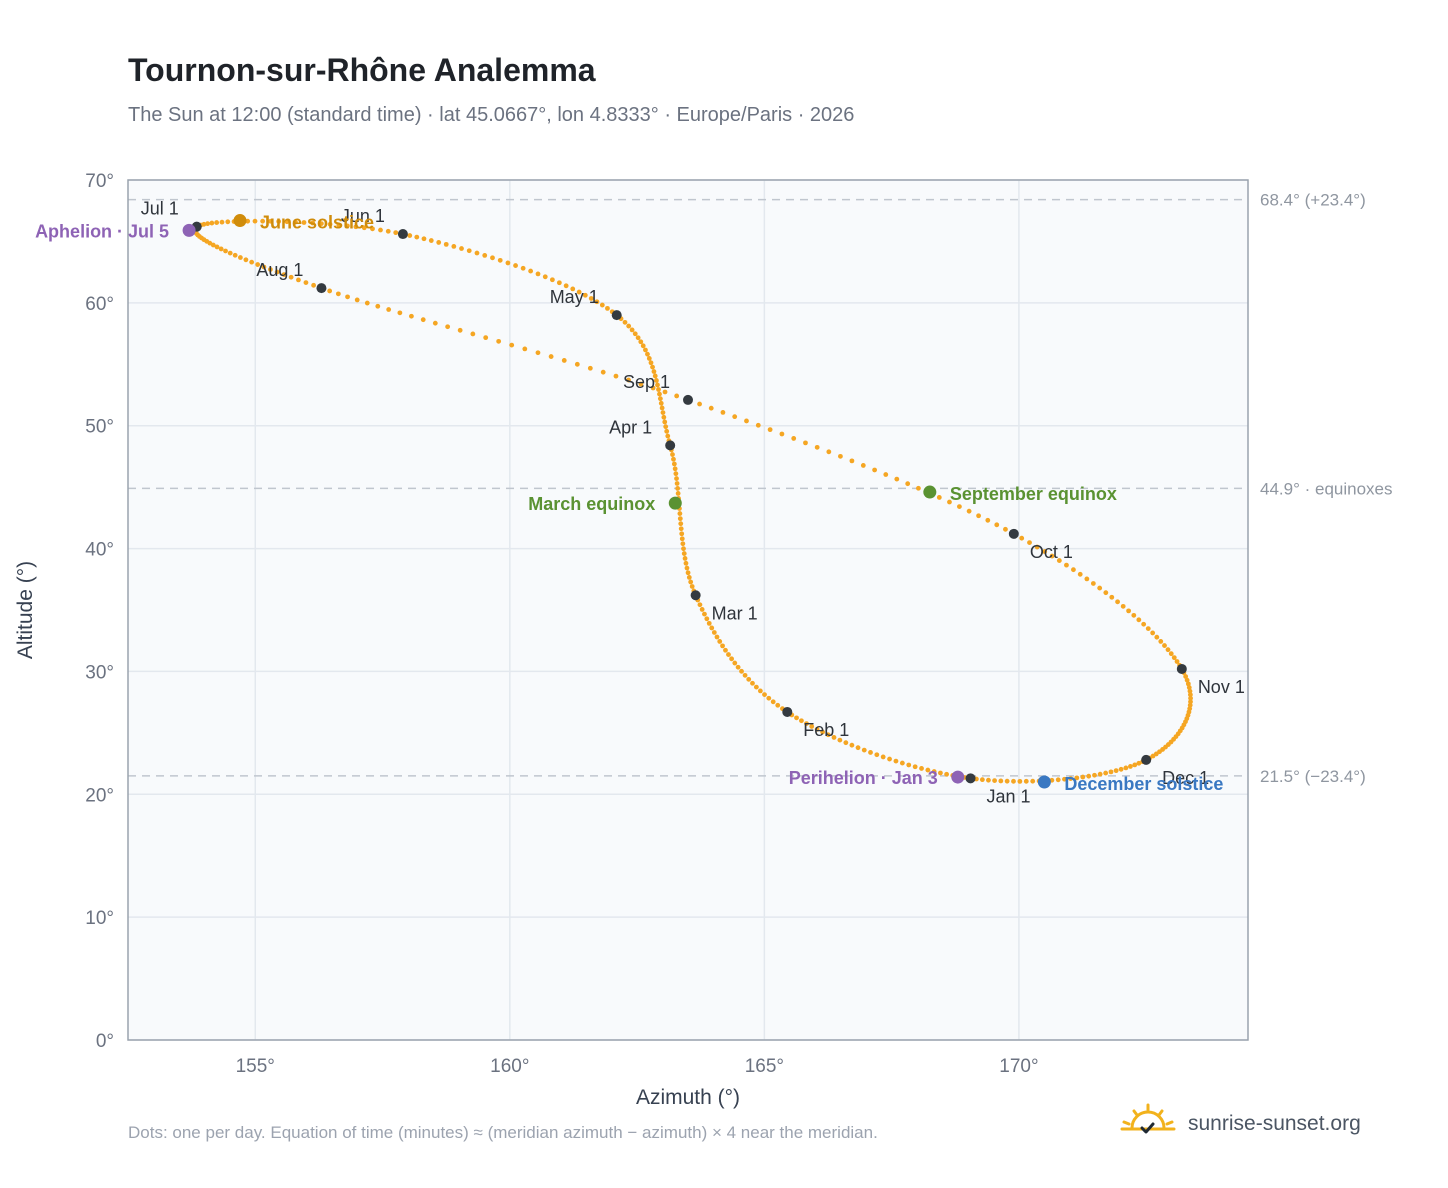 The image size is (1448, 1188). I want to click on y-axis-title: Altitude (°), so click(25, 610).